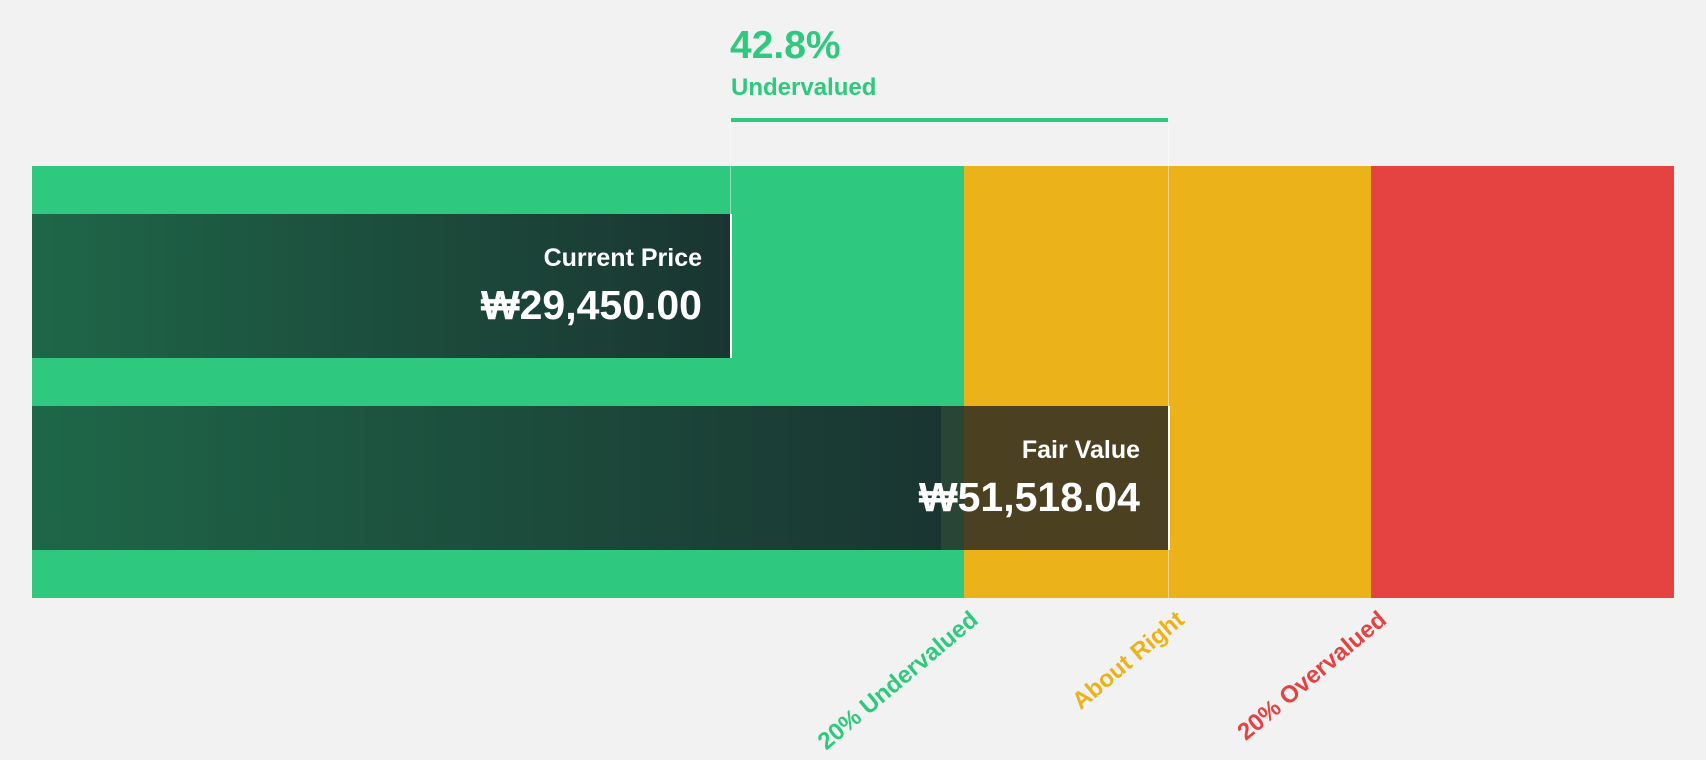  What do you see at coordinates (1311, 676) in the screenshot?
I see `overvalued-threshold-label: 20% Overvalued` at bounding box center [1311, 676].